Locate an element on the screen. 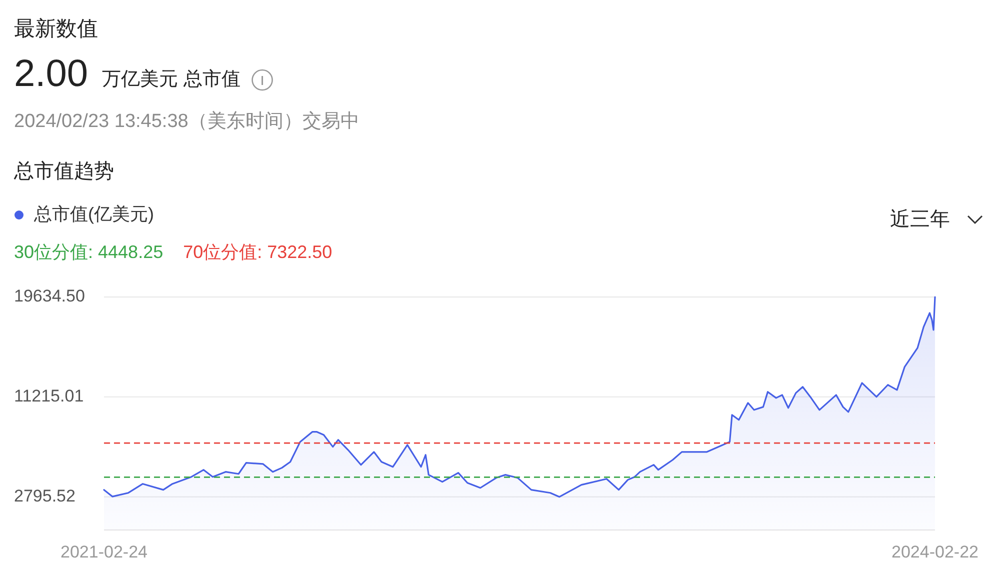 This screenshot has height=580, width=1000. legend-label: 总市值(亿美元) is located at coordinates (93, 214).